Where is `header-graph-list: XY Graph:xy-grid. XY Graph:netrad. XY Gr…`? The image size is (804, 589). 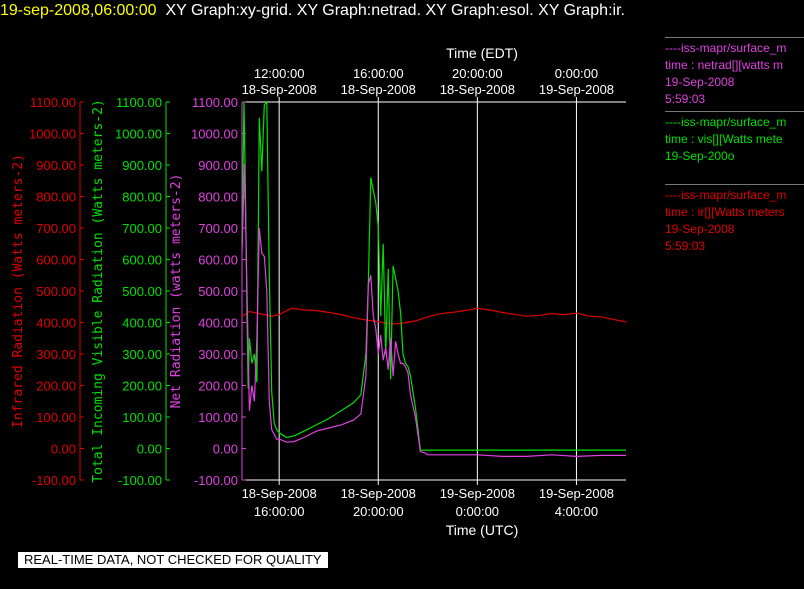
header-graph-list: XY Graph:xy-grid. XY Graph:netrad. XY Gr… is located at coordinates (395, 10).